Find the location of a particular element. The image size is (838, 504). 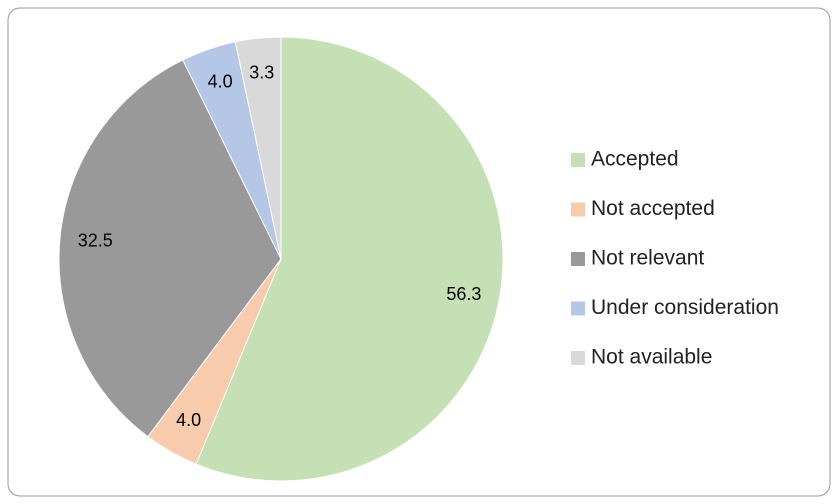

value-label: 56.3 is located at coordinates (463, 294).